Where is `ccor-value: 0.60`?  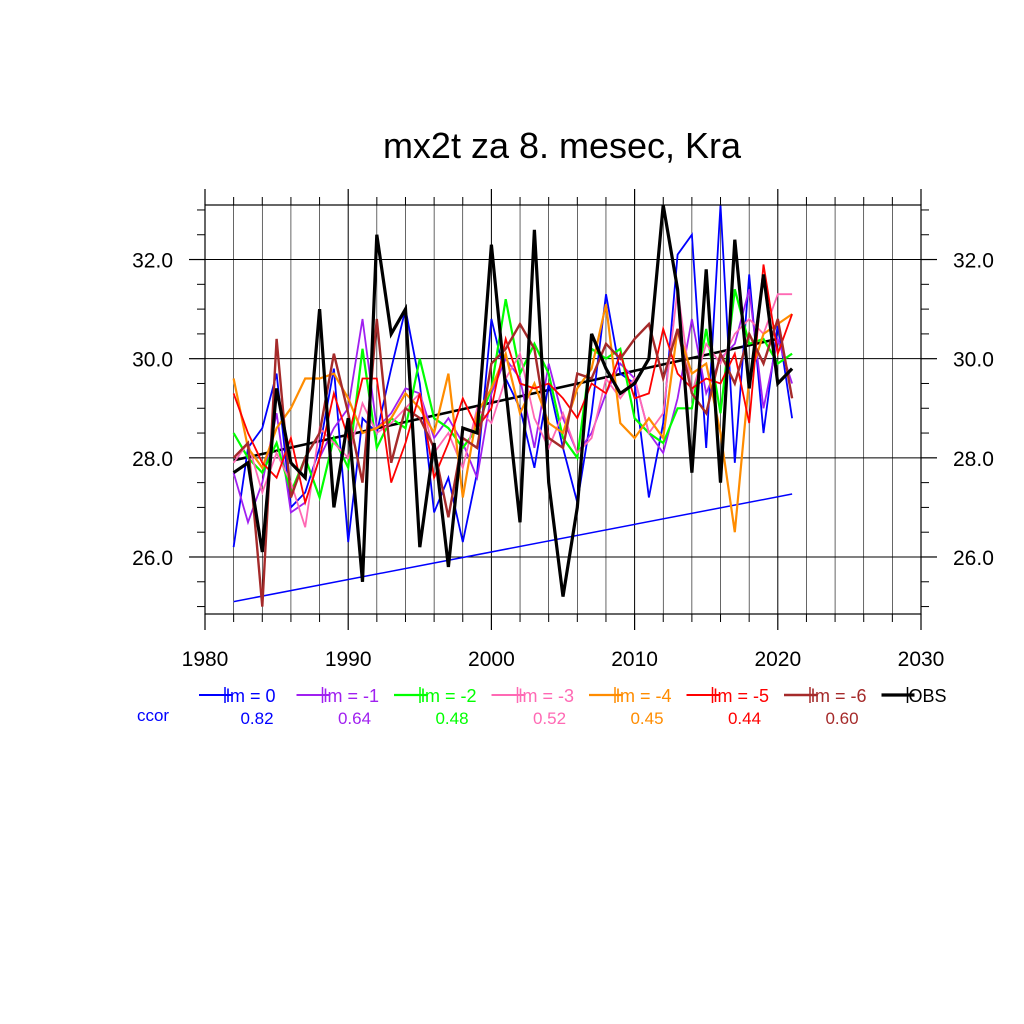
ccor-value: 0.60 is located at coordinates (841, 718).